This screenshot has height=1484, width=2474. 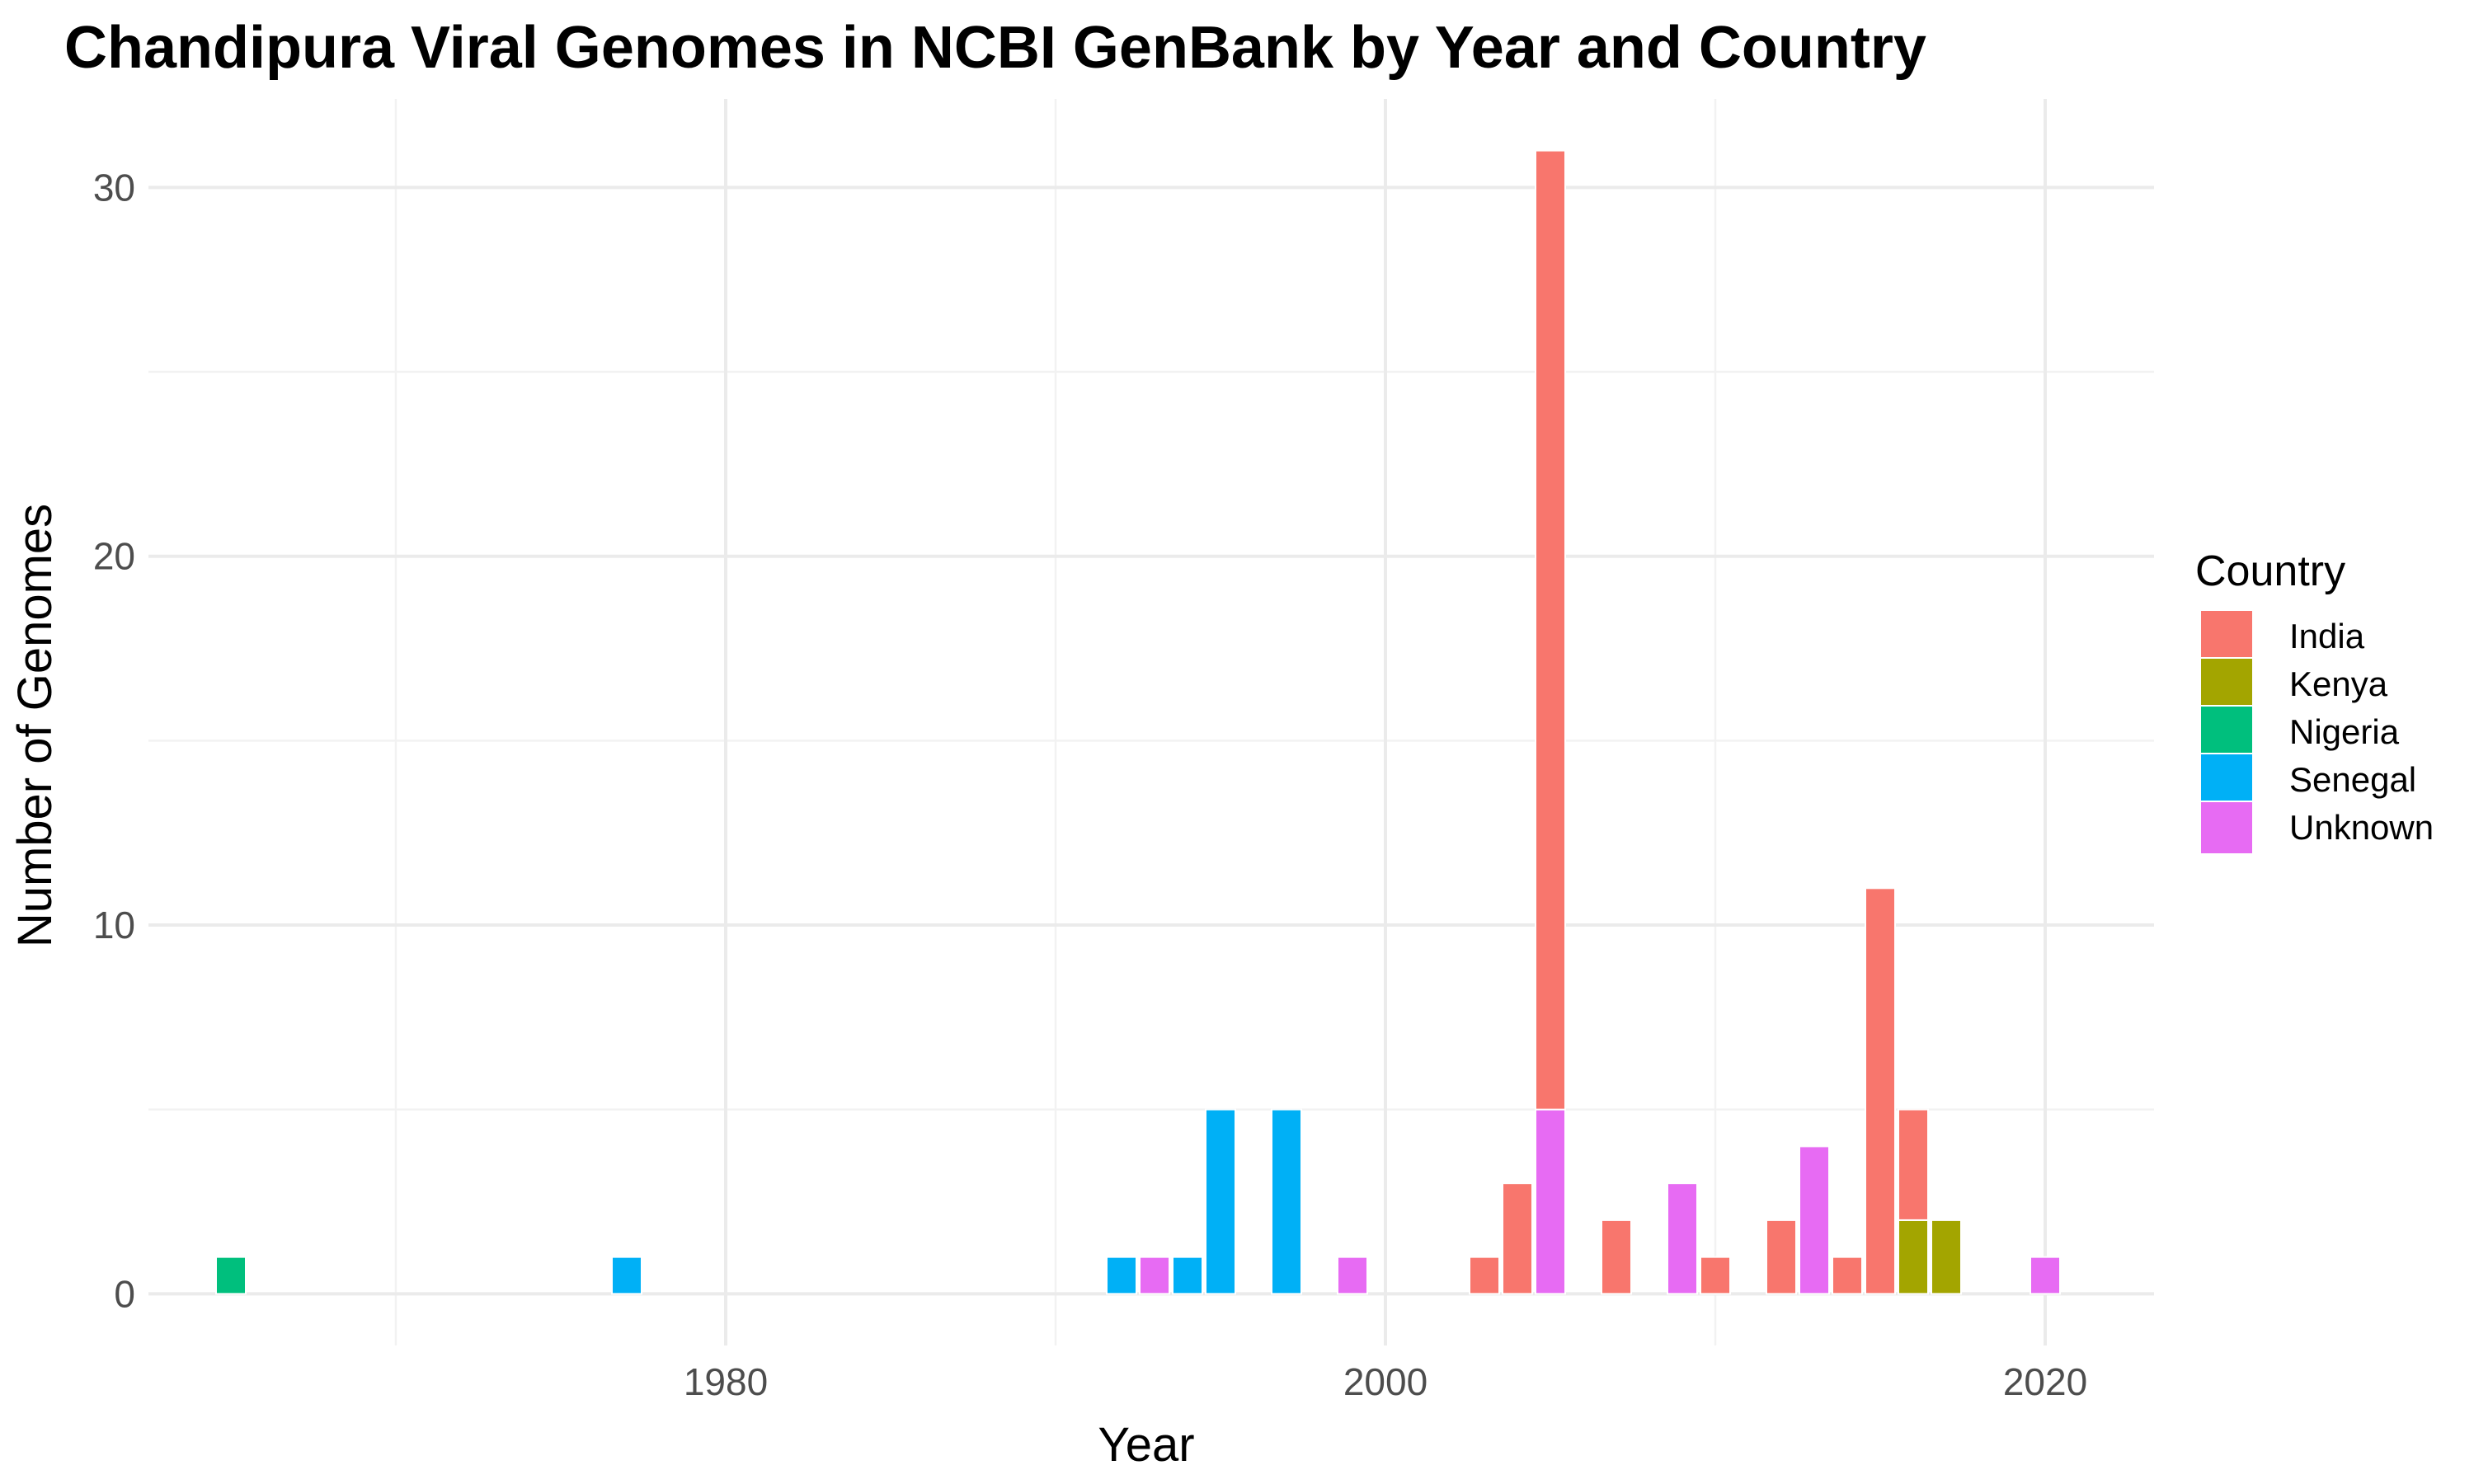 I want to click on y-tick-label: 10, so click(x=114, y=925).